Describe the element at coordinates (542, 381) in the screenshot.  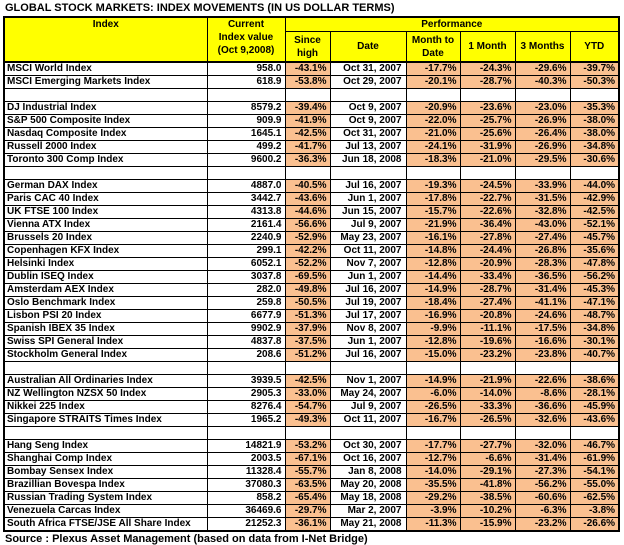
I see `three-months: -22.6%` at that location.